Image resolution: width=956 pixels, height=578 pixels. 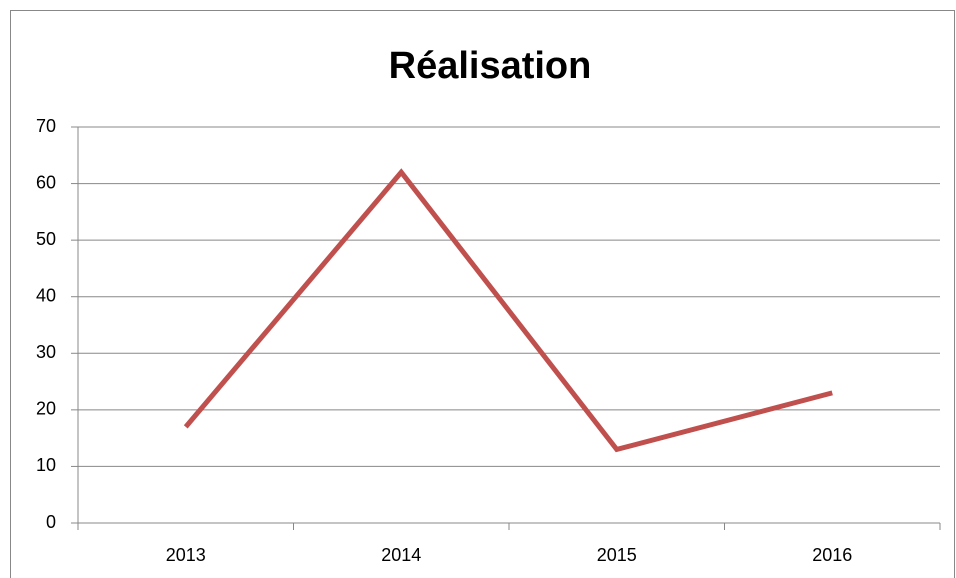 What do you see at coordinates (401, 555) in the screenshot?
I see `x-tick-label: 2014` at bounding box center [401, 555].